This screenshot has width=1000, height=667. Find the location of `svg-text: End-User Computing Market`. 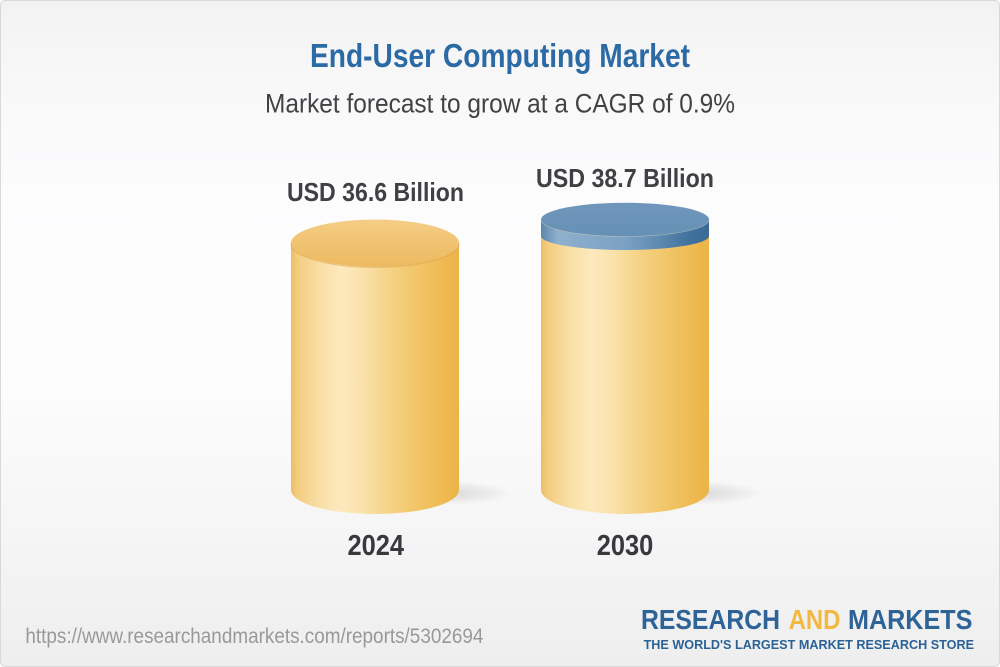

svg-text: End-User Computing Market is located at coordinates (500, 55).